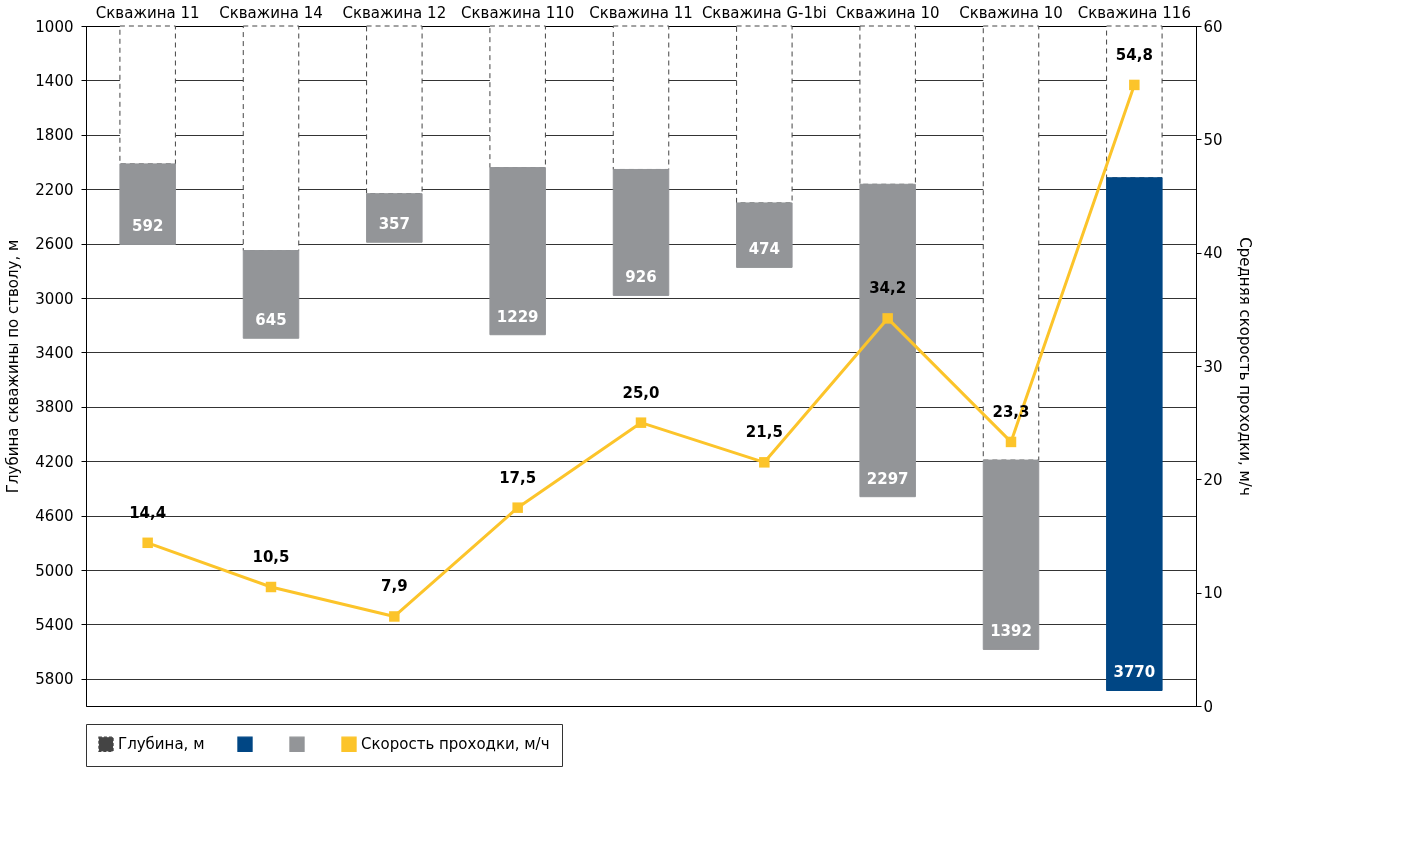 The image size is (1413, 856). Describe the element at coordinates (54, 80) in the screenshot. I see `y-tick-label: 1400` at that location.